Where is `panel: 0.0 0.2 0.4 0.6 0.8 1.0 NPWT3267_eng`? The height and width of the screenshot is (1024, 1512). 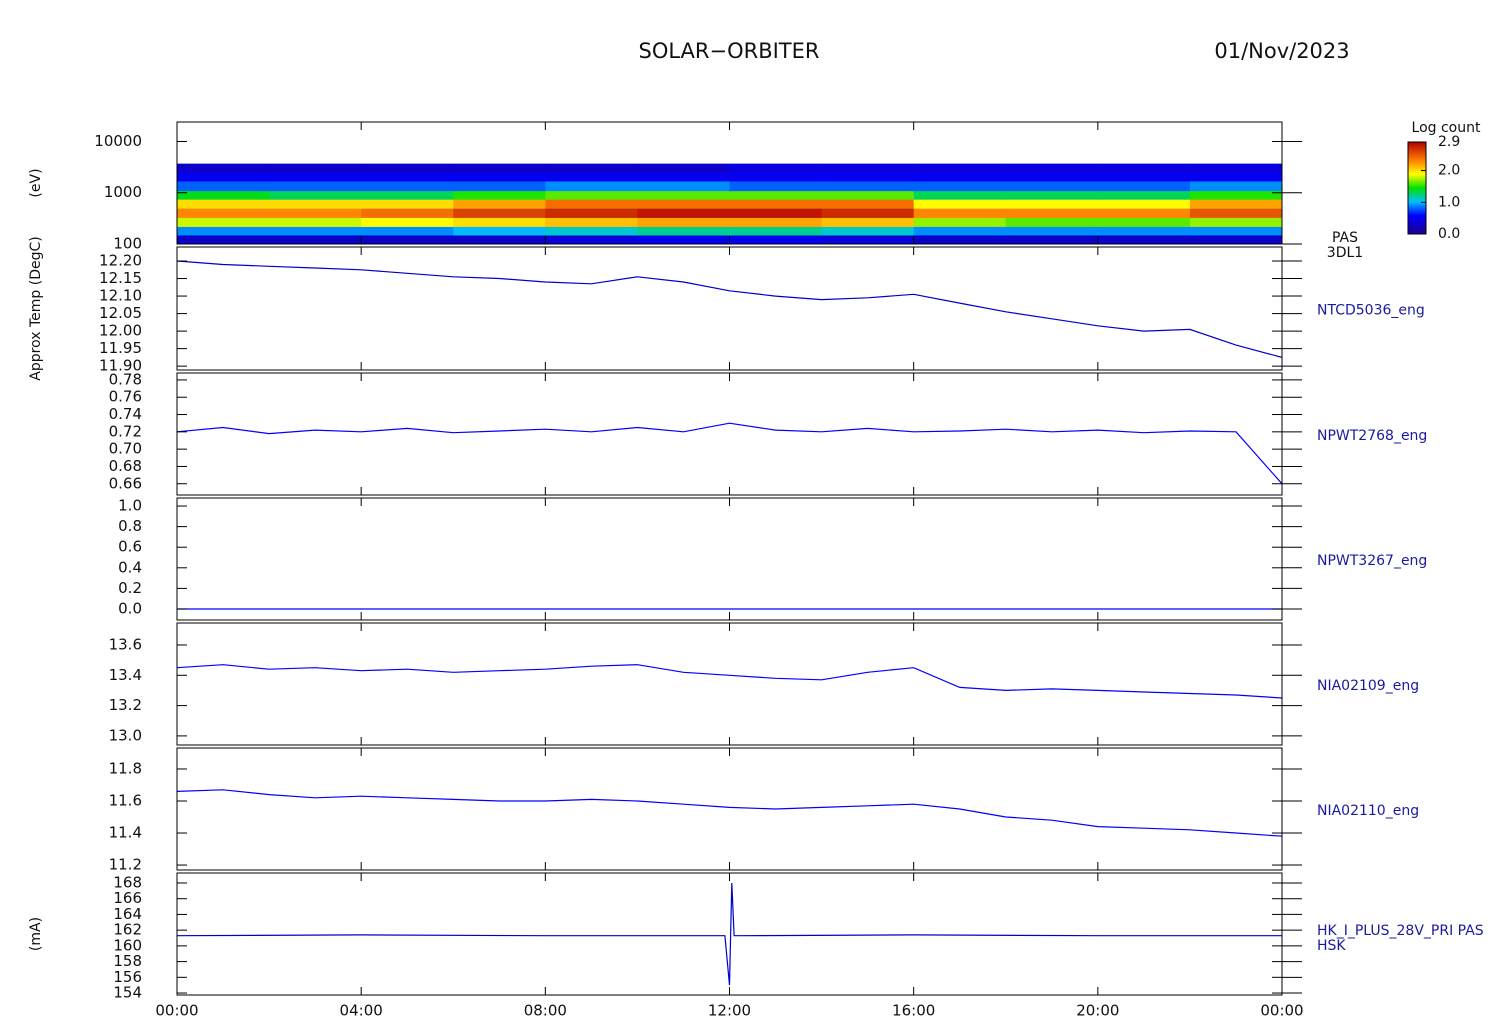
panel: 0.0 0.2 0.4 0.6 0.8 1.0 NPWT3267_eng is located at coordinates (772, 559).